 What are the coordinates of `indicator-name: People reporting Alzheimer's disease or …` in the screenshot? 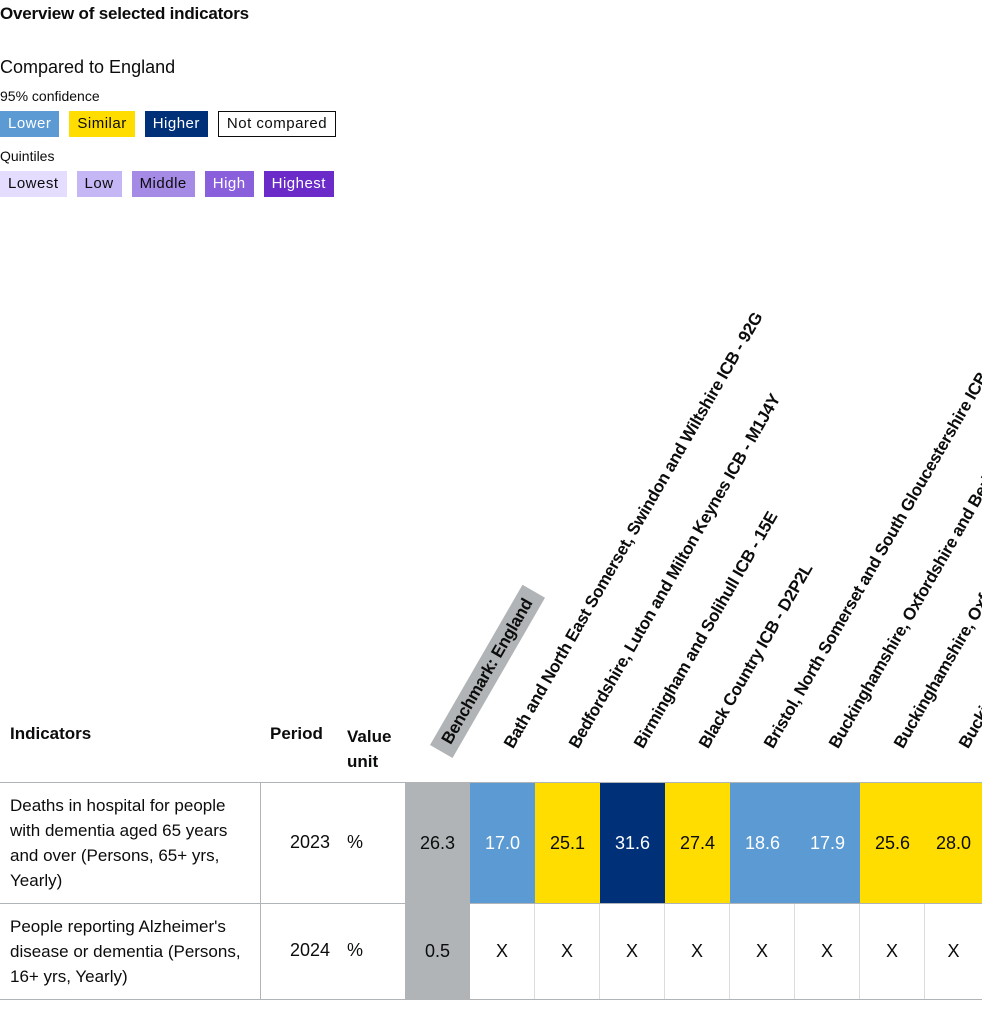 It's located at (125, 951).